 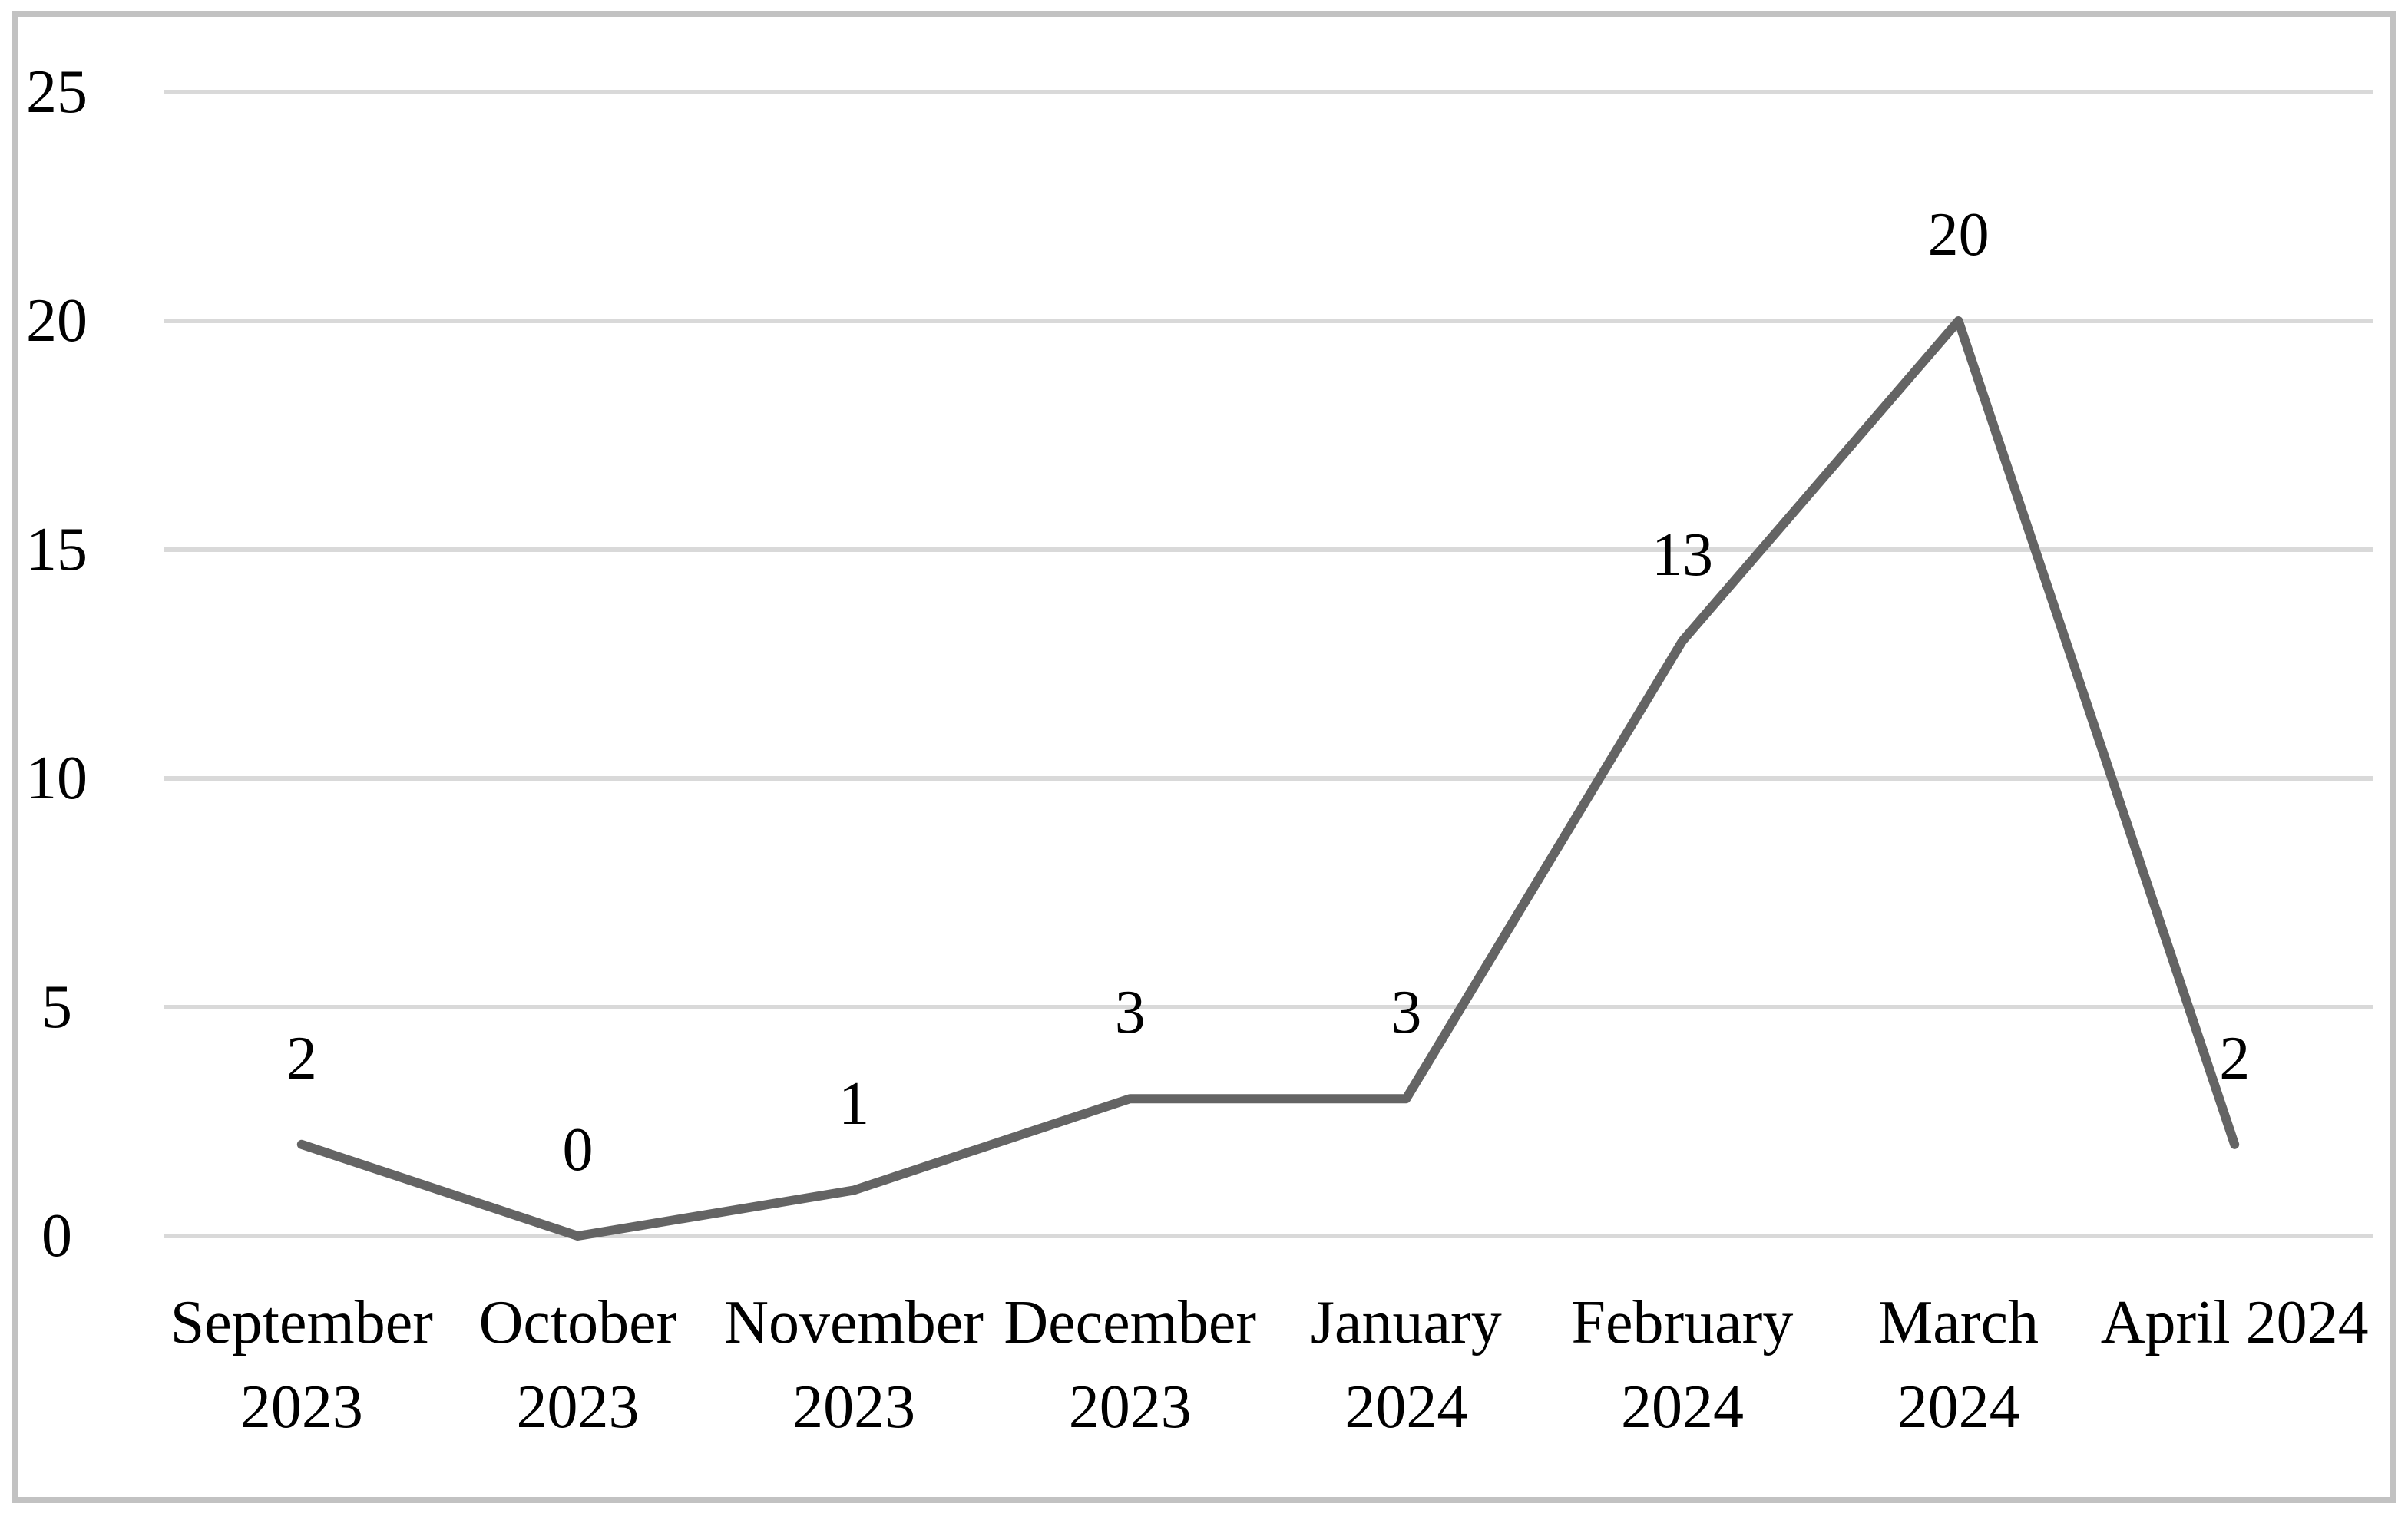 I want to click on x-tick-label-line: March, so click(x=1959, y=1322).